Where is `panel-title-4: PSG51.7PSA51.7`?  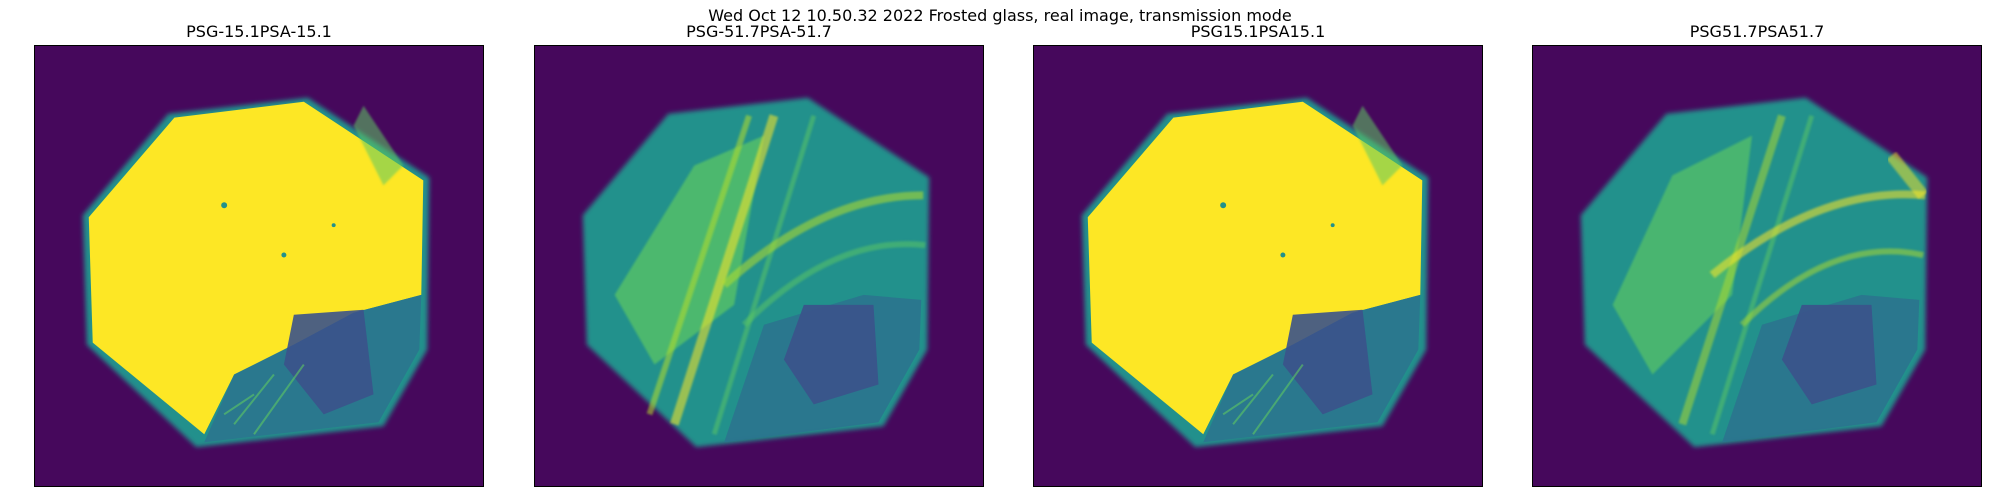
panel-title-4: PSG51.7PSA51.7 is located at coordinates (1757, 31).